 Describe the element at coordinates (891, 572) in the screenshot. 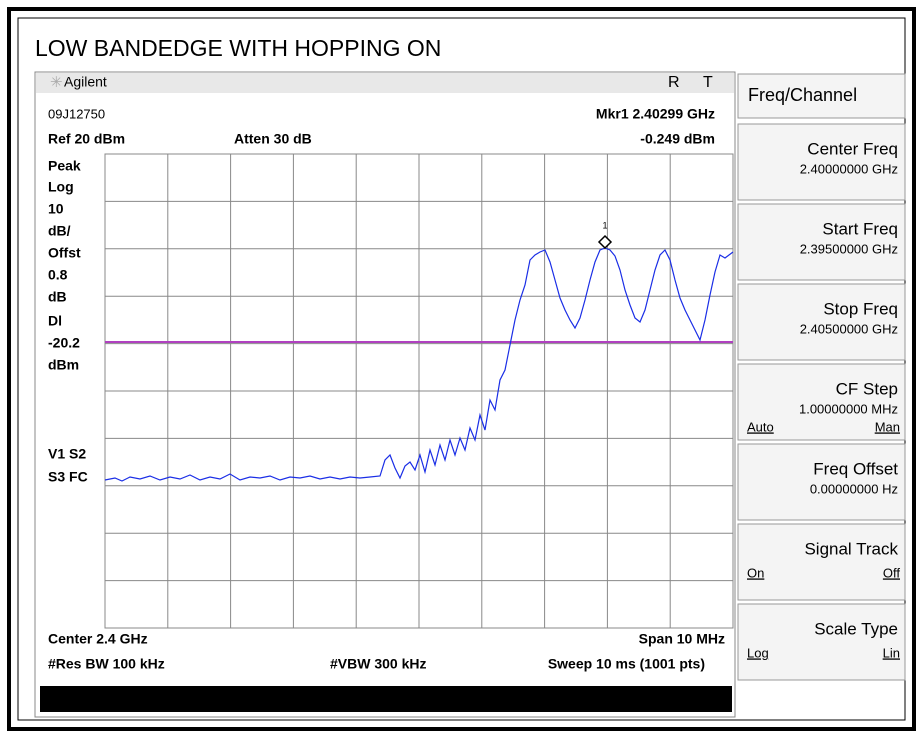

I see `softkey-option: Off` at that location.